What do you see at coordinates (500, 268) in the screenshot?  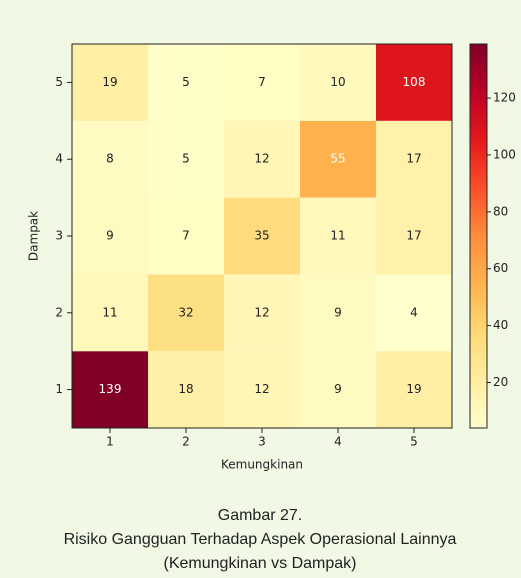 I see `colorbar-tick-label: 60` at bounding box center [500, 268].